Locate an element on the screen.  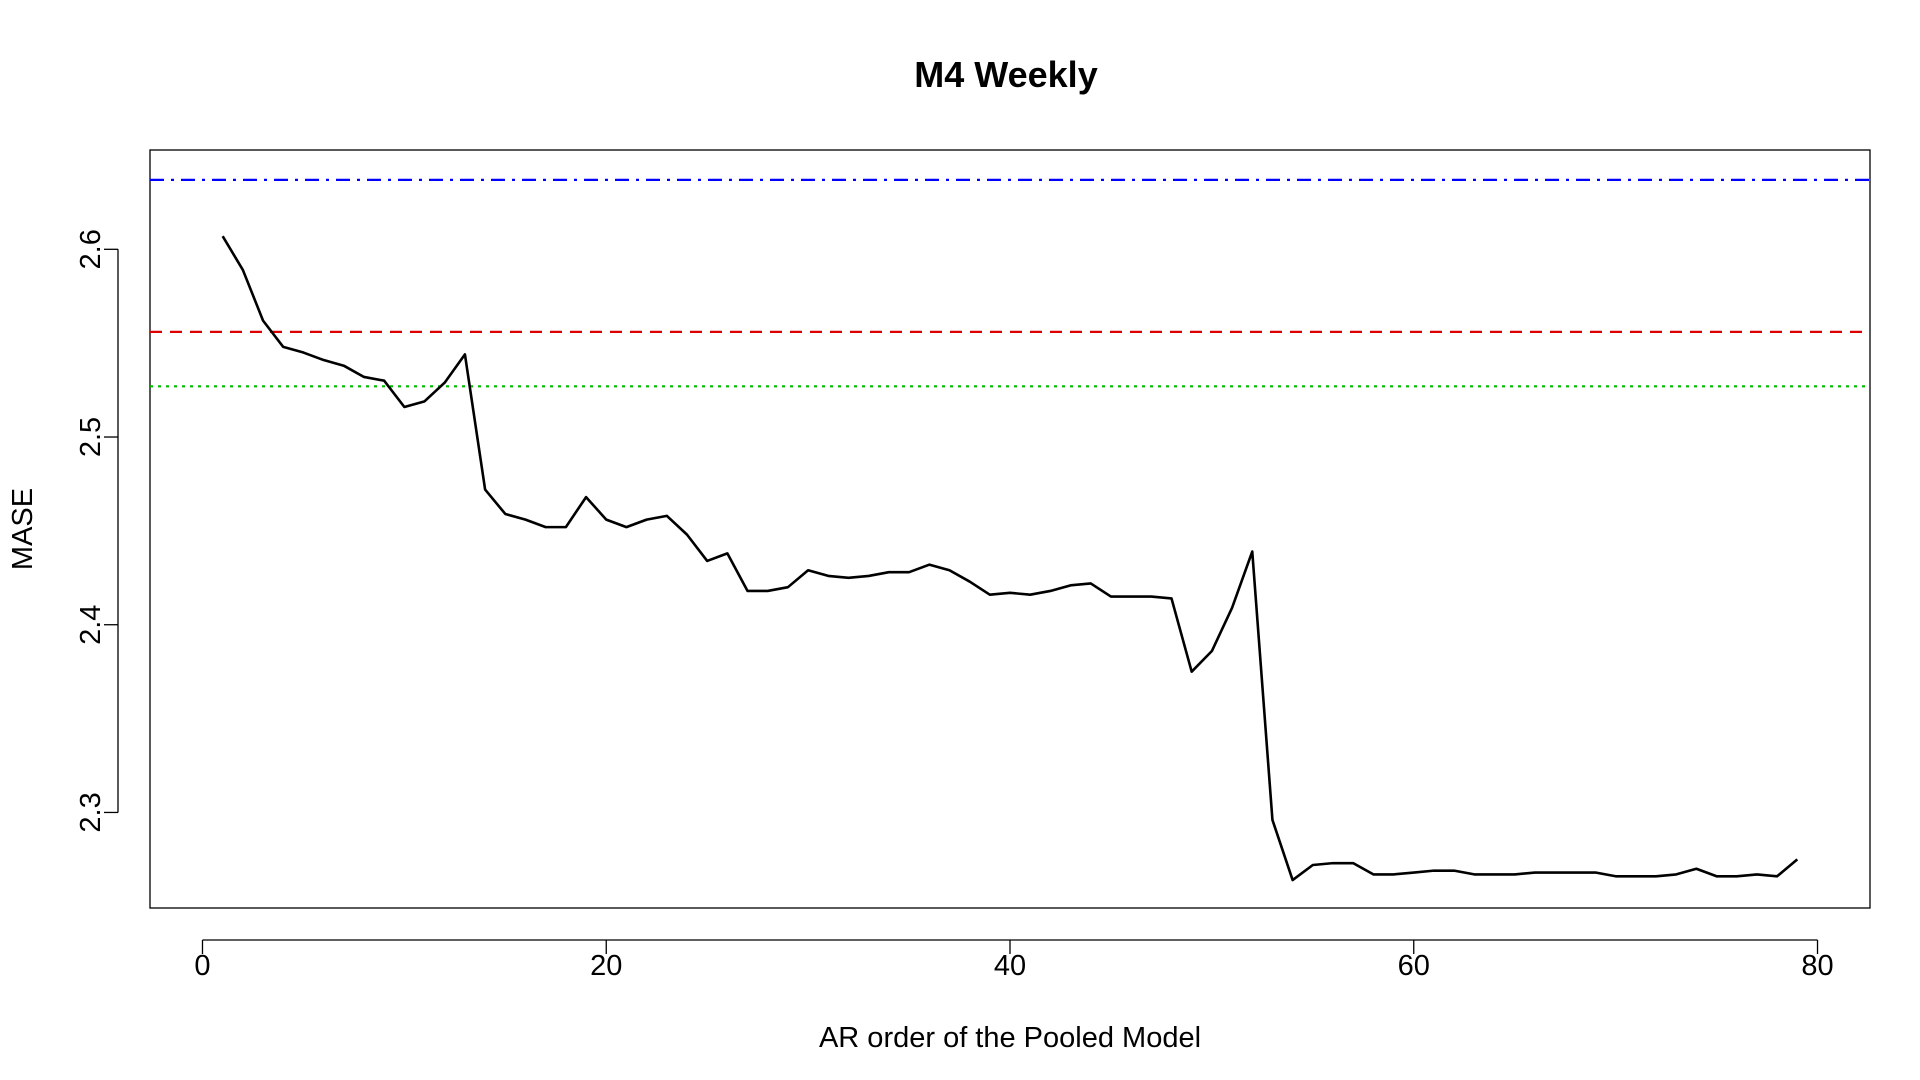
x-axis: 0 20 40 60 80 is located at coordinates (1014, 960).